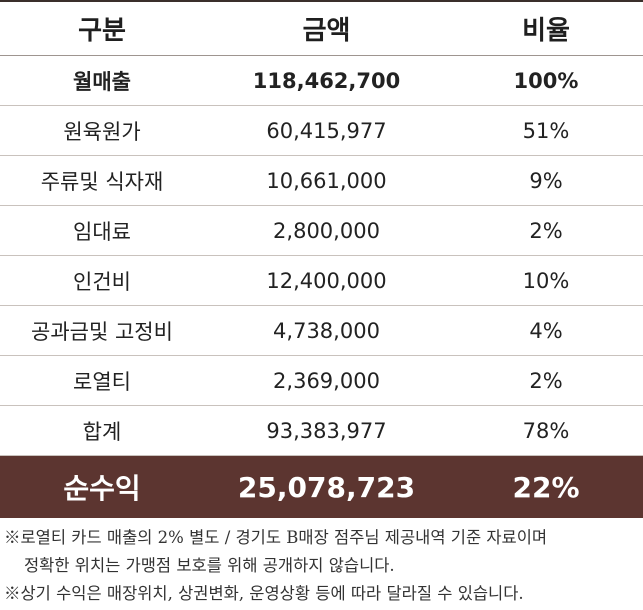 Image resolution: width=643 pixels, height=610 pixels. I want to click on row-ratio: 9%, so click(546, 180).